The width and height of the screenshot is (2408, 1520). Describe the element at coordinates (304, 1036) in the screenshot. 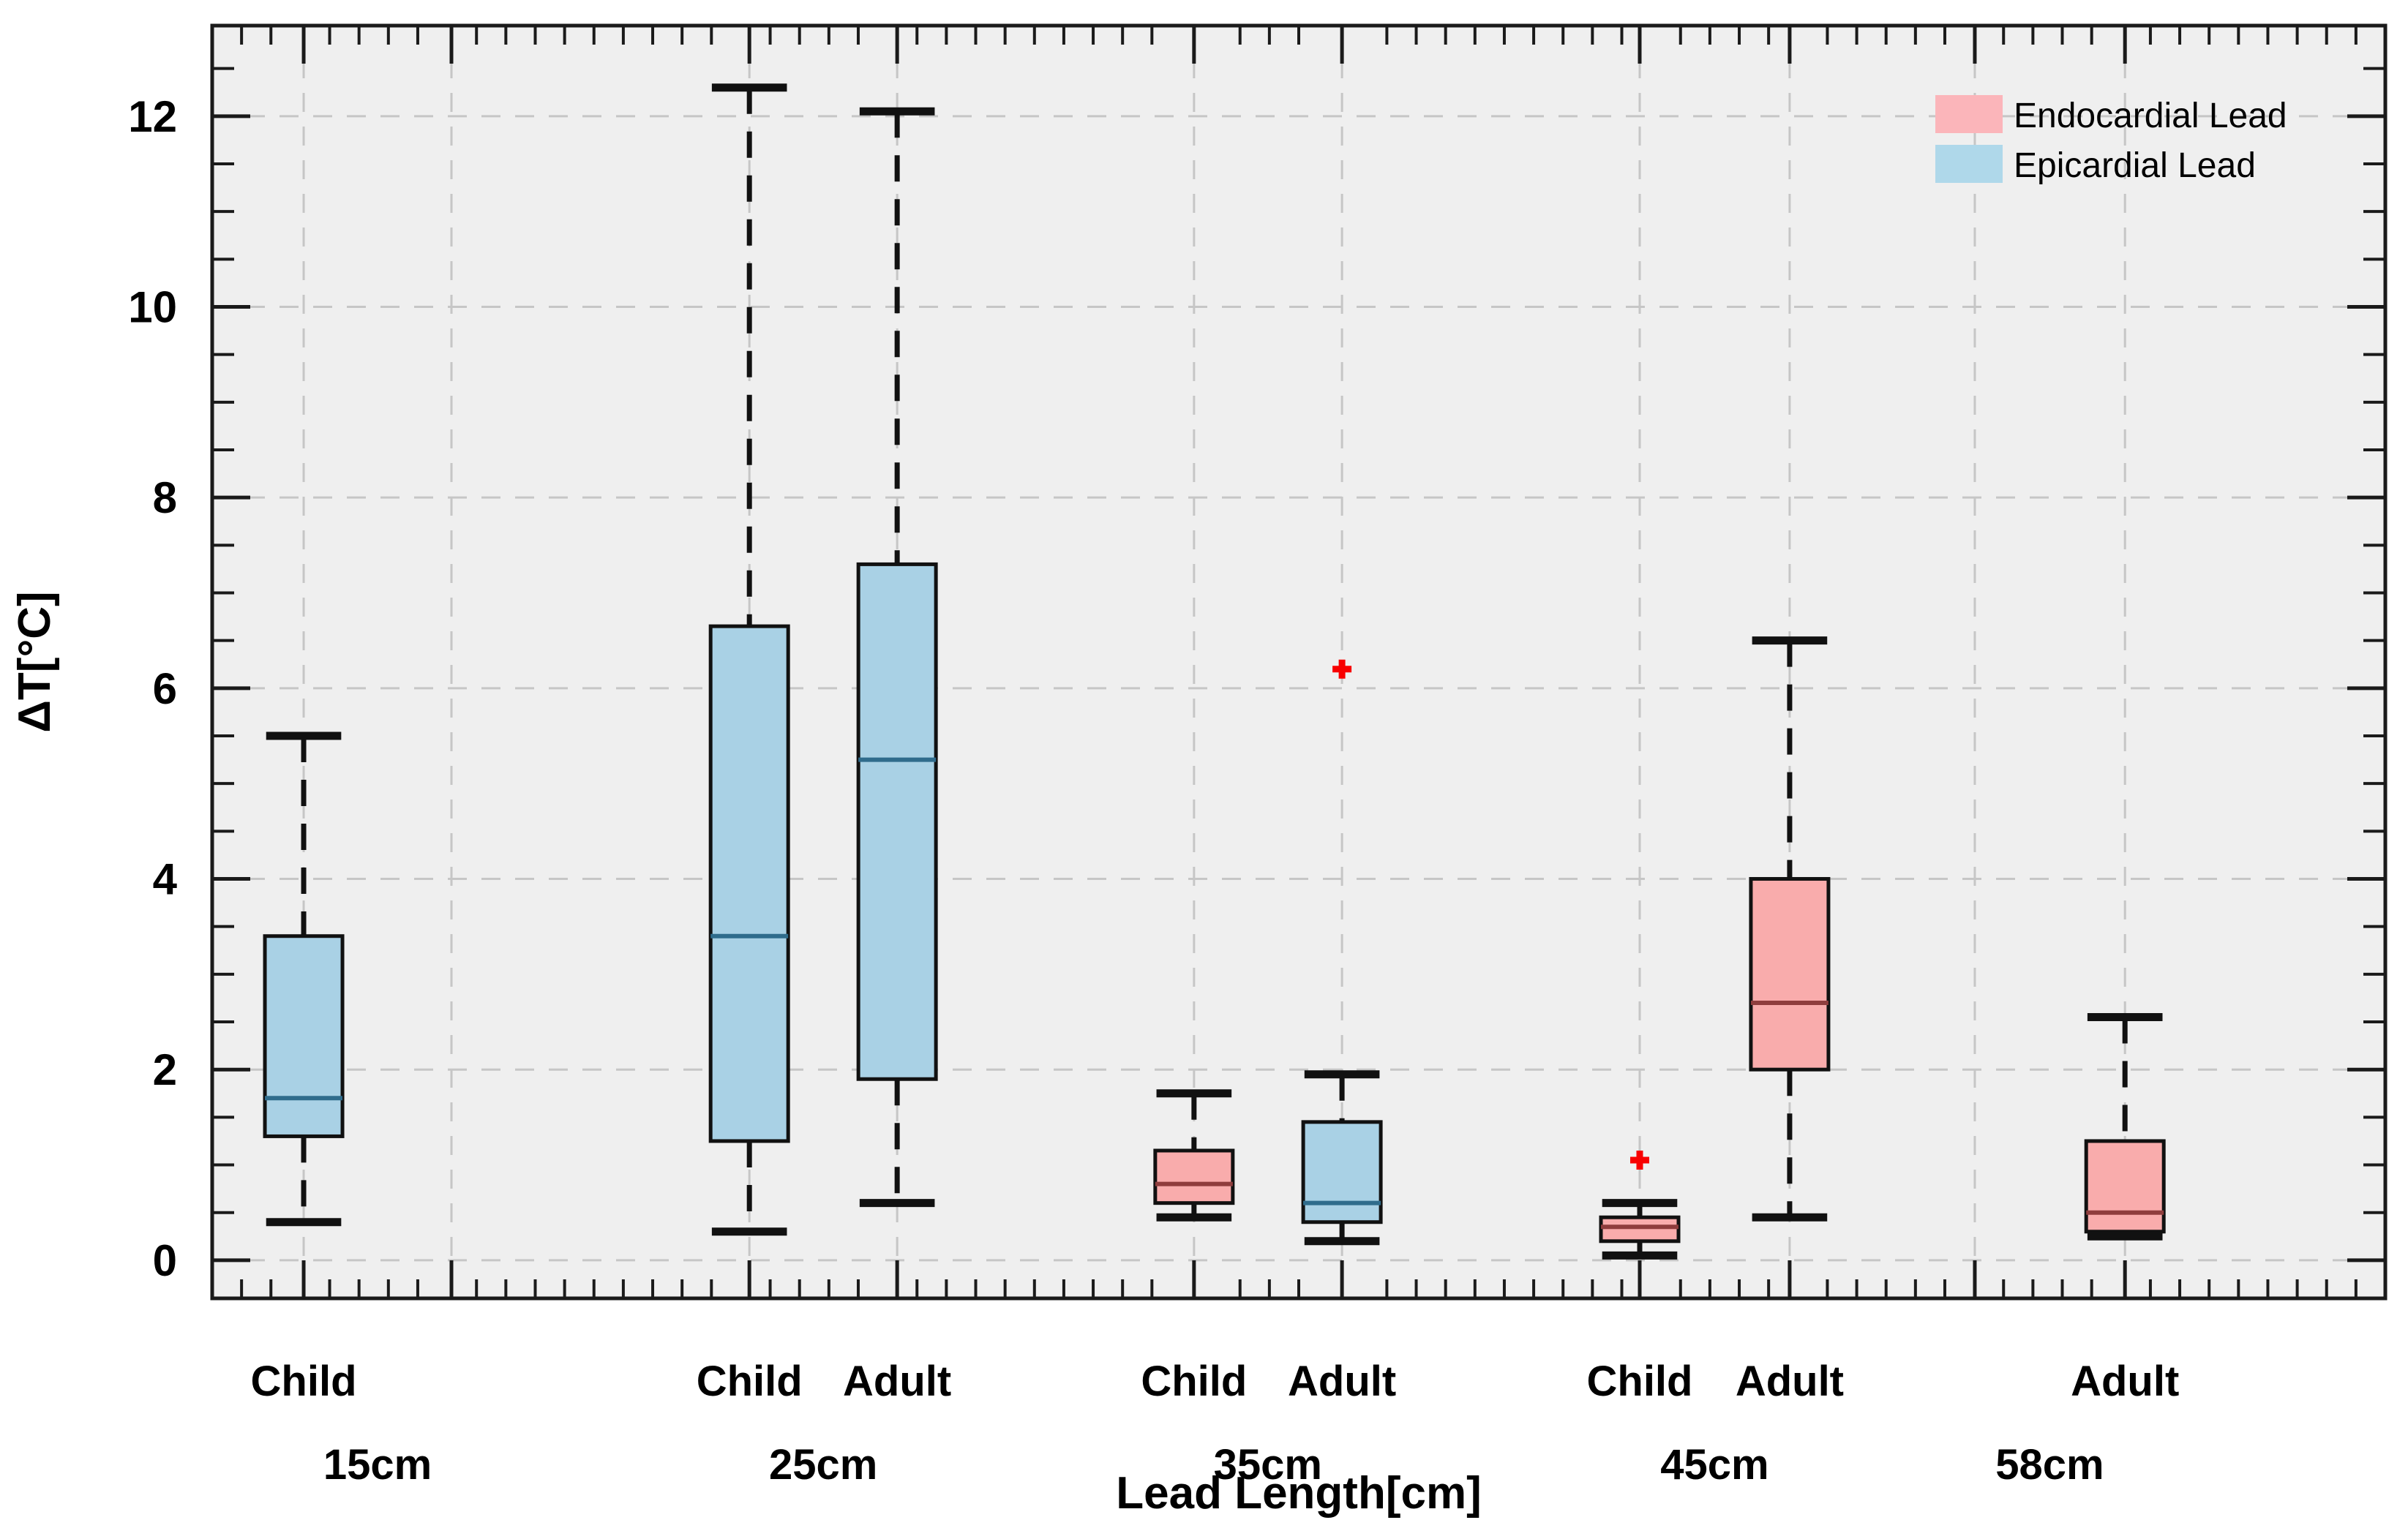

I see `box-15cm-child` at that location.